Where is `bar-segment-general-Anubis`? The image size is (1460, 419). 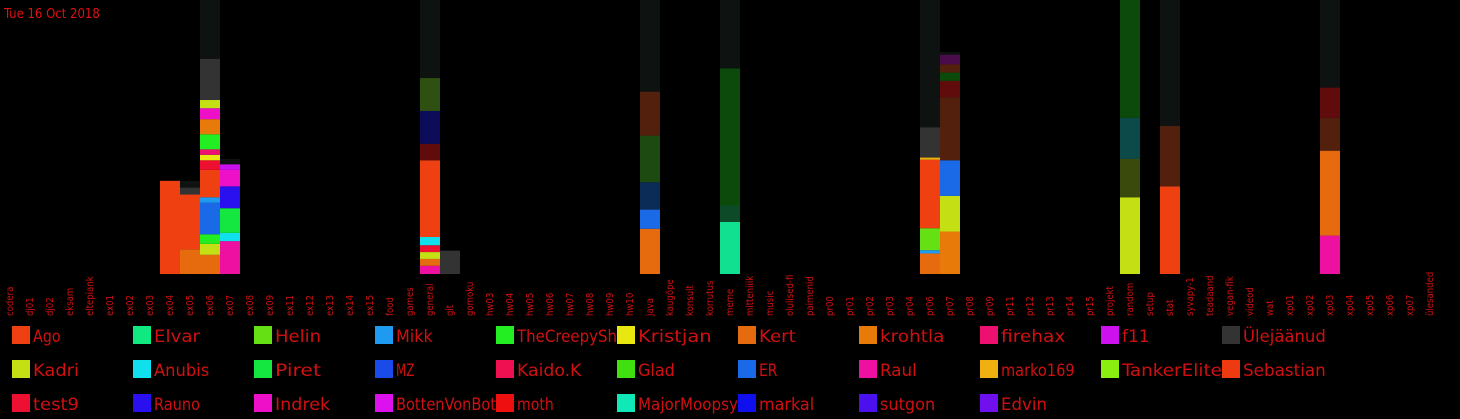
bar-segment-general-Anubis is located at coordinates (430, 241).